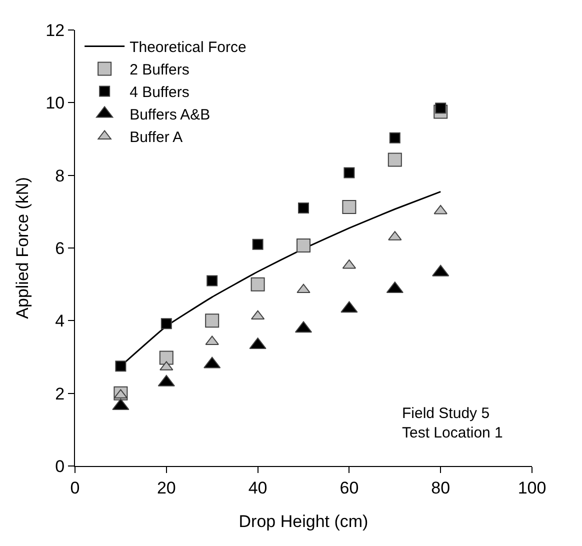 The width and height of the screenshot is (582, 546). I want to click on y-tick-label: 2, so click(60, 394).